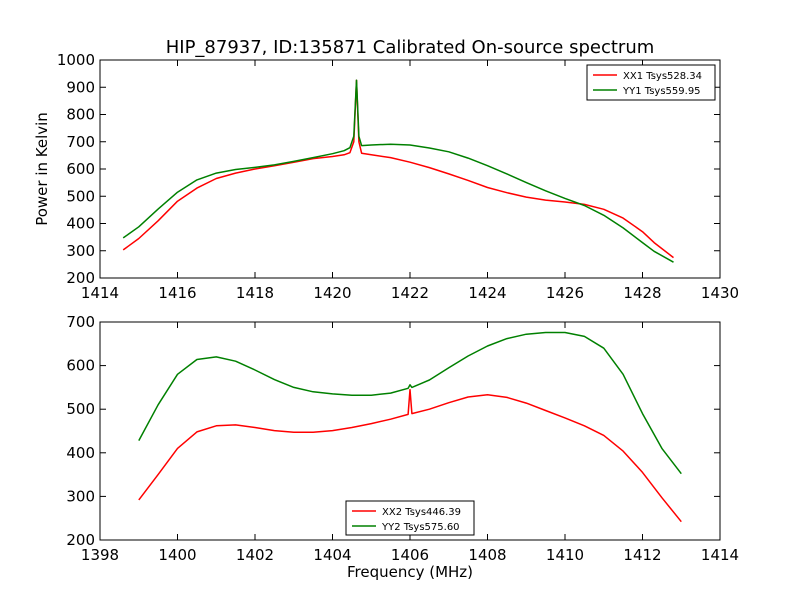 This screenshot has height=600, width=800. Describe the element at coordinates (642, 293) in the screenshot. I see `x-tick-label: 1428` at that location.